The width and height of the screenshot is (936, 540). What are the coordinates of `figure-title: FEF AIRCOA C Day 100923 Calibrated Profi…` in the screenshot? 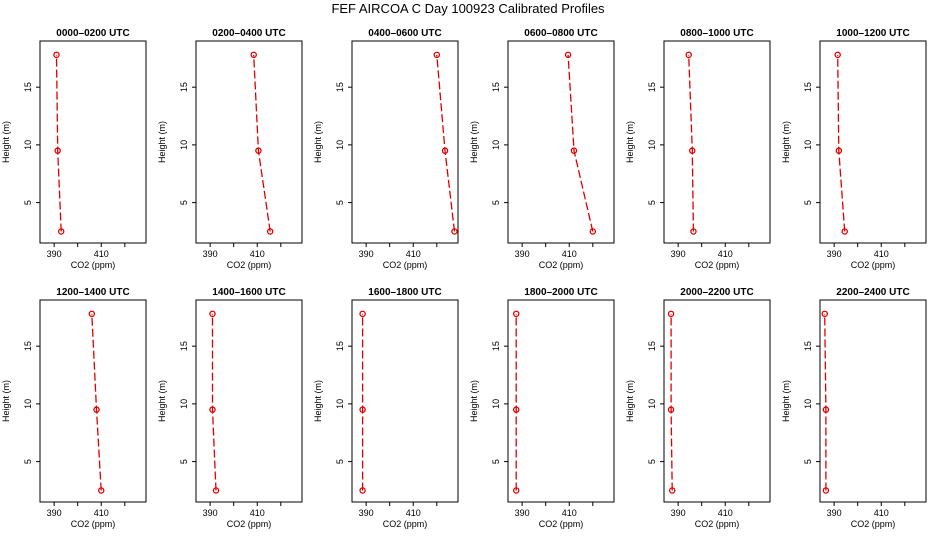 It's located at (468, 8).